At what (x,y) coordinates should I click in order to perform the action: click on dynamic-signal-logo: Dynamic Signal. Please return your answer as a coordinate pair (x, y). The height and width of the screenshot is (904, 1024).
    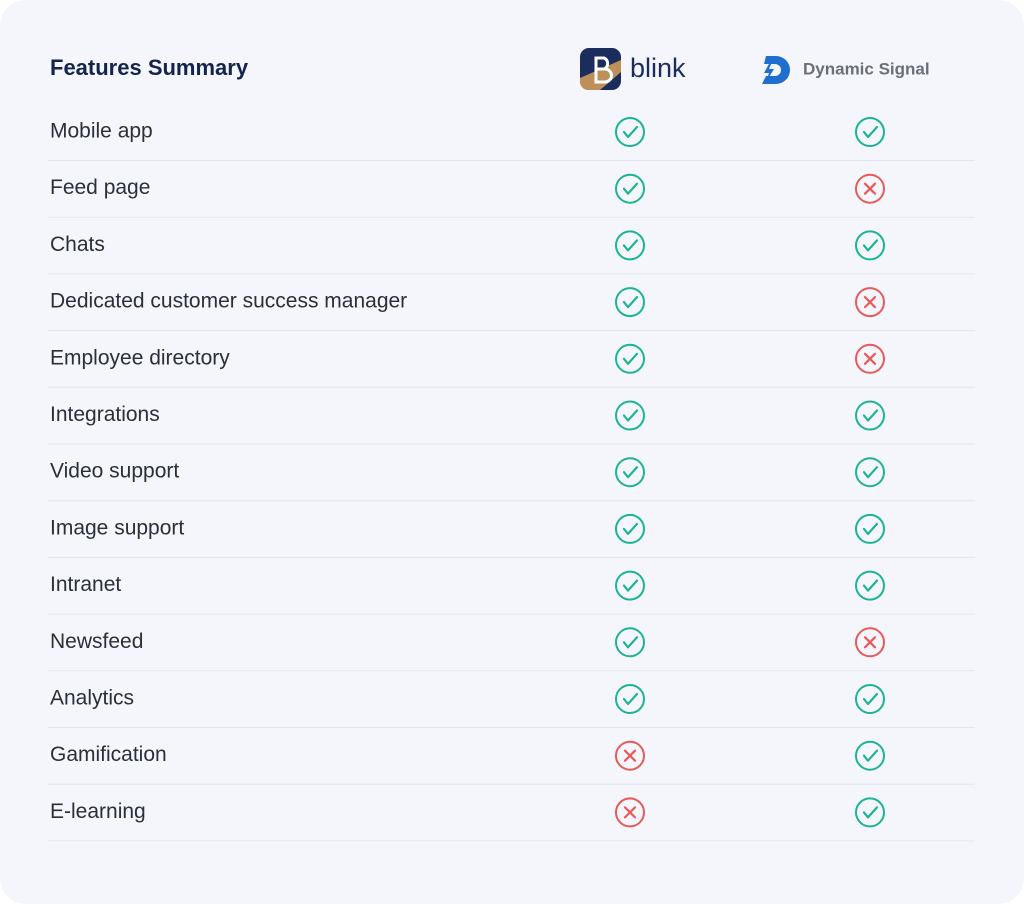
    Looking at the image, I should click on (846, 70).